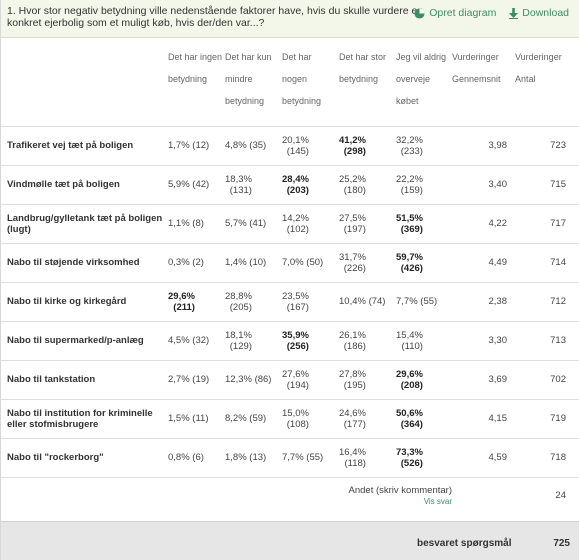 The height and width of the screenshot is (560, 579). I want to click on percentage-value: 24,6% (177), so click(352, 418).